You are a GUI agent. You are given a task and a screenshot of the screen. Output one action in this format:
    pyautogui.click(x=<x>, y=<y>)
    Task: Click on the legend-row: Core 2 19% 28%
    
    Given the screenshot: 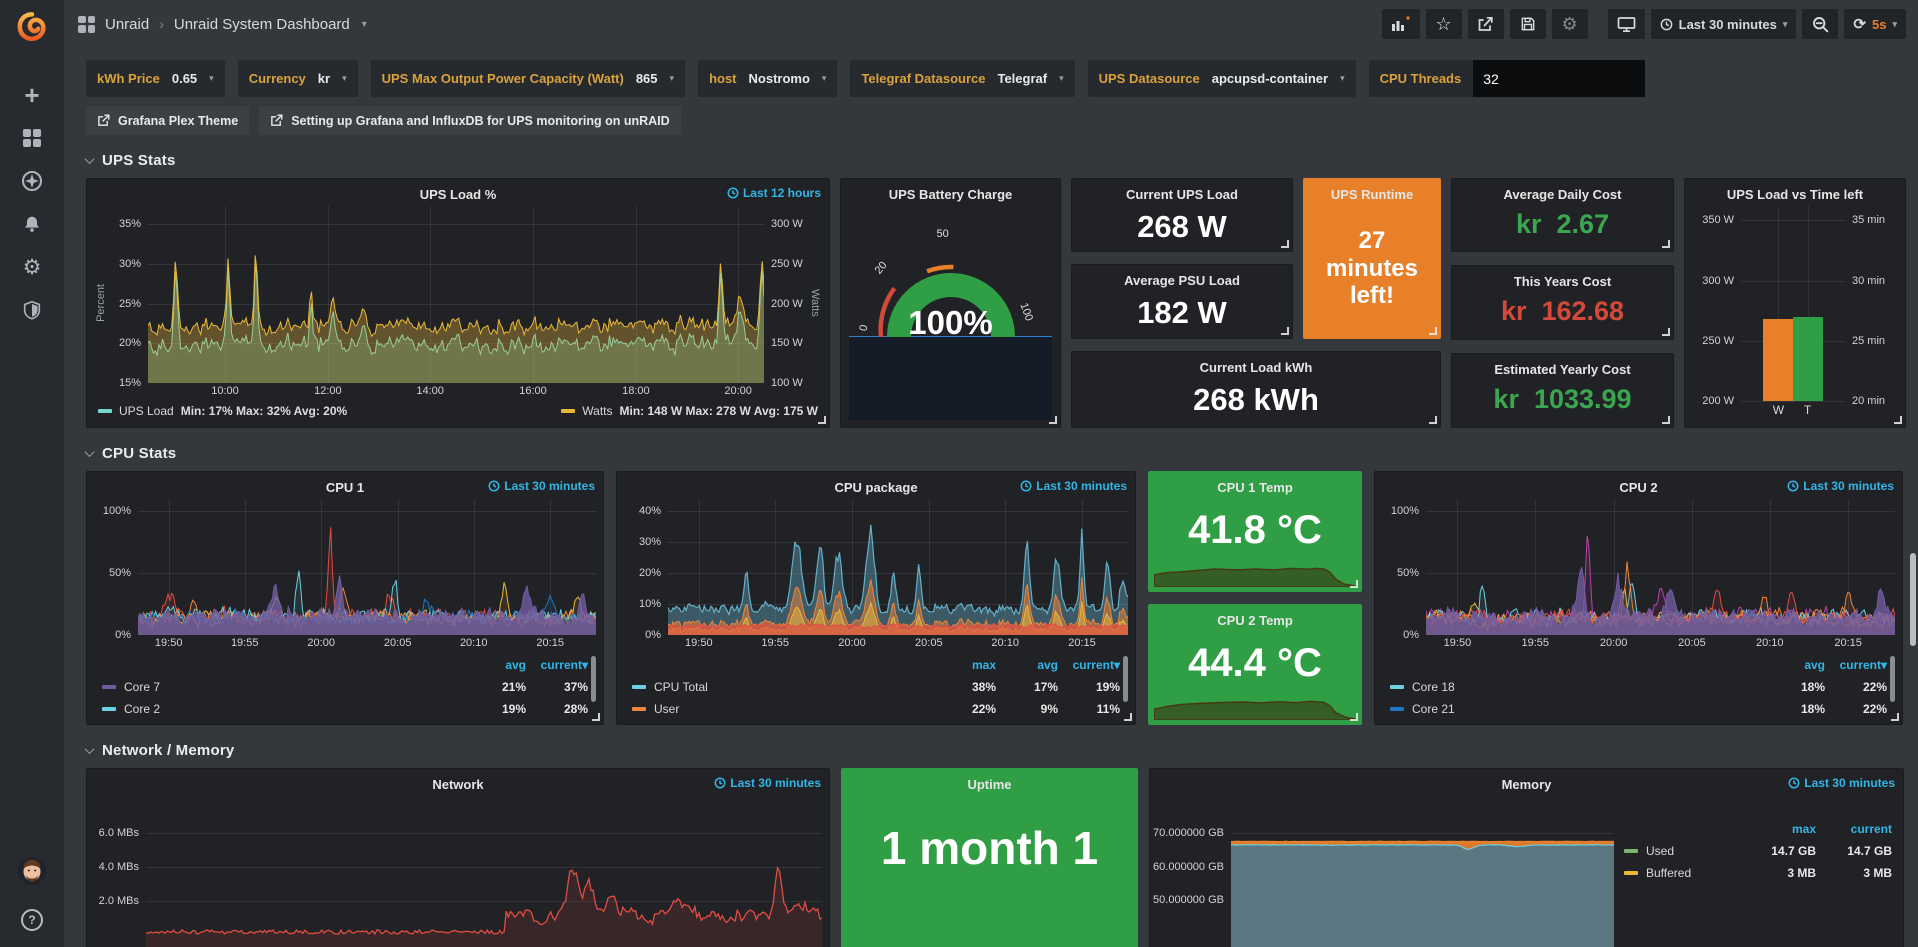 What is the action you would take?
    pyautogui.click(x=345, y=709)
    